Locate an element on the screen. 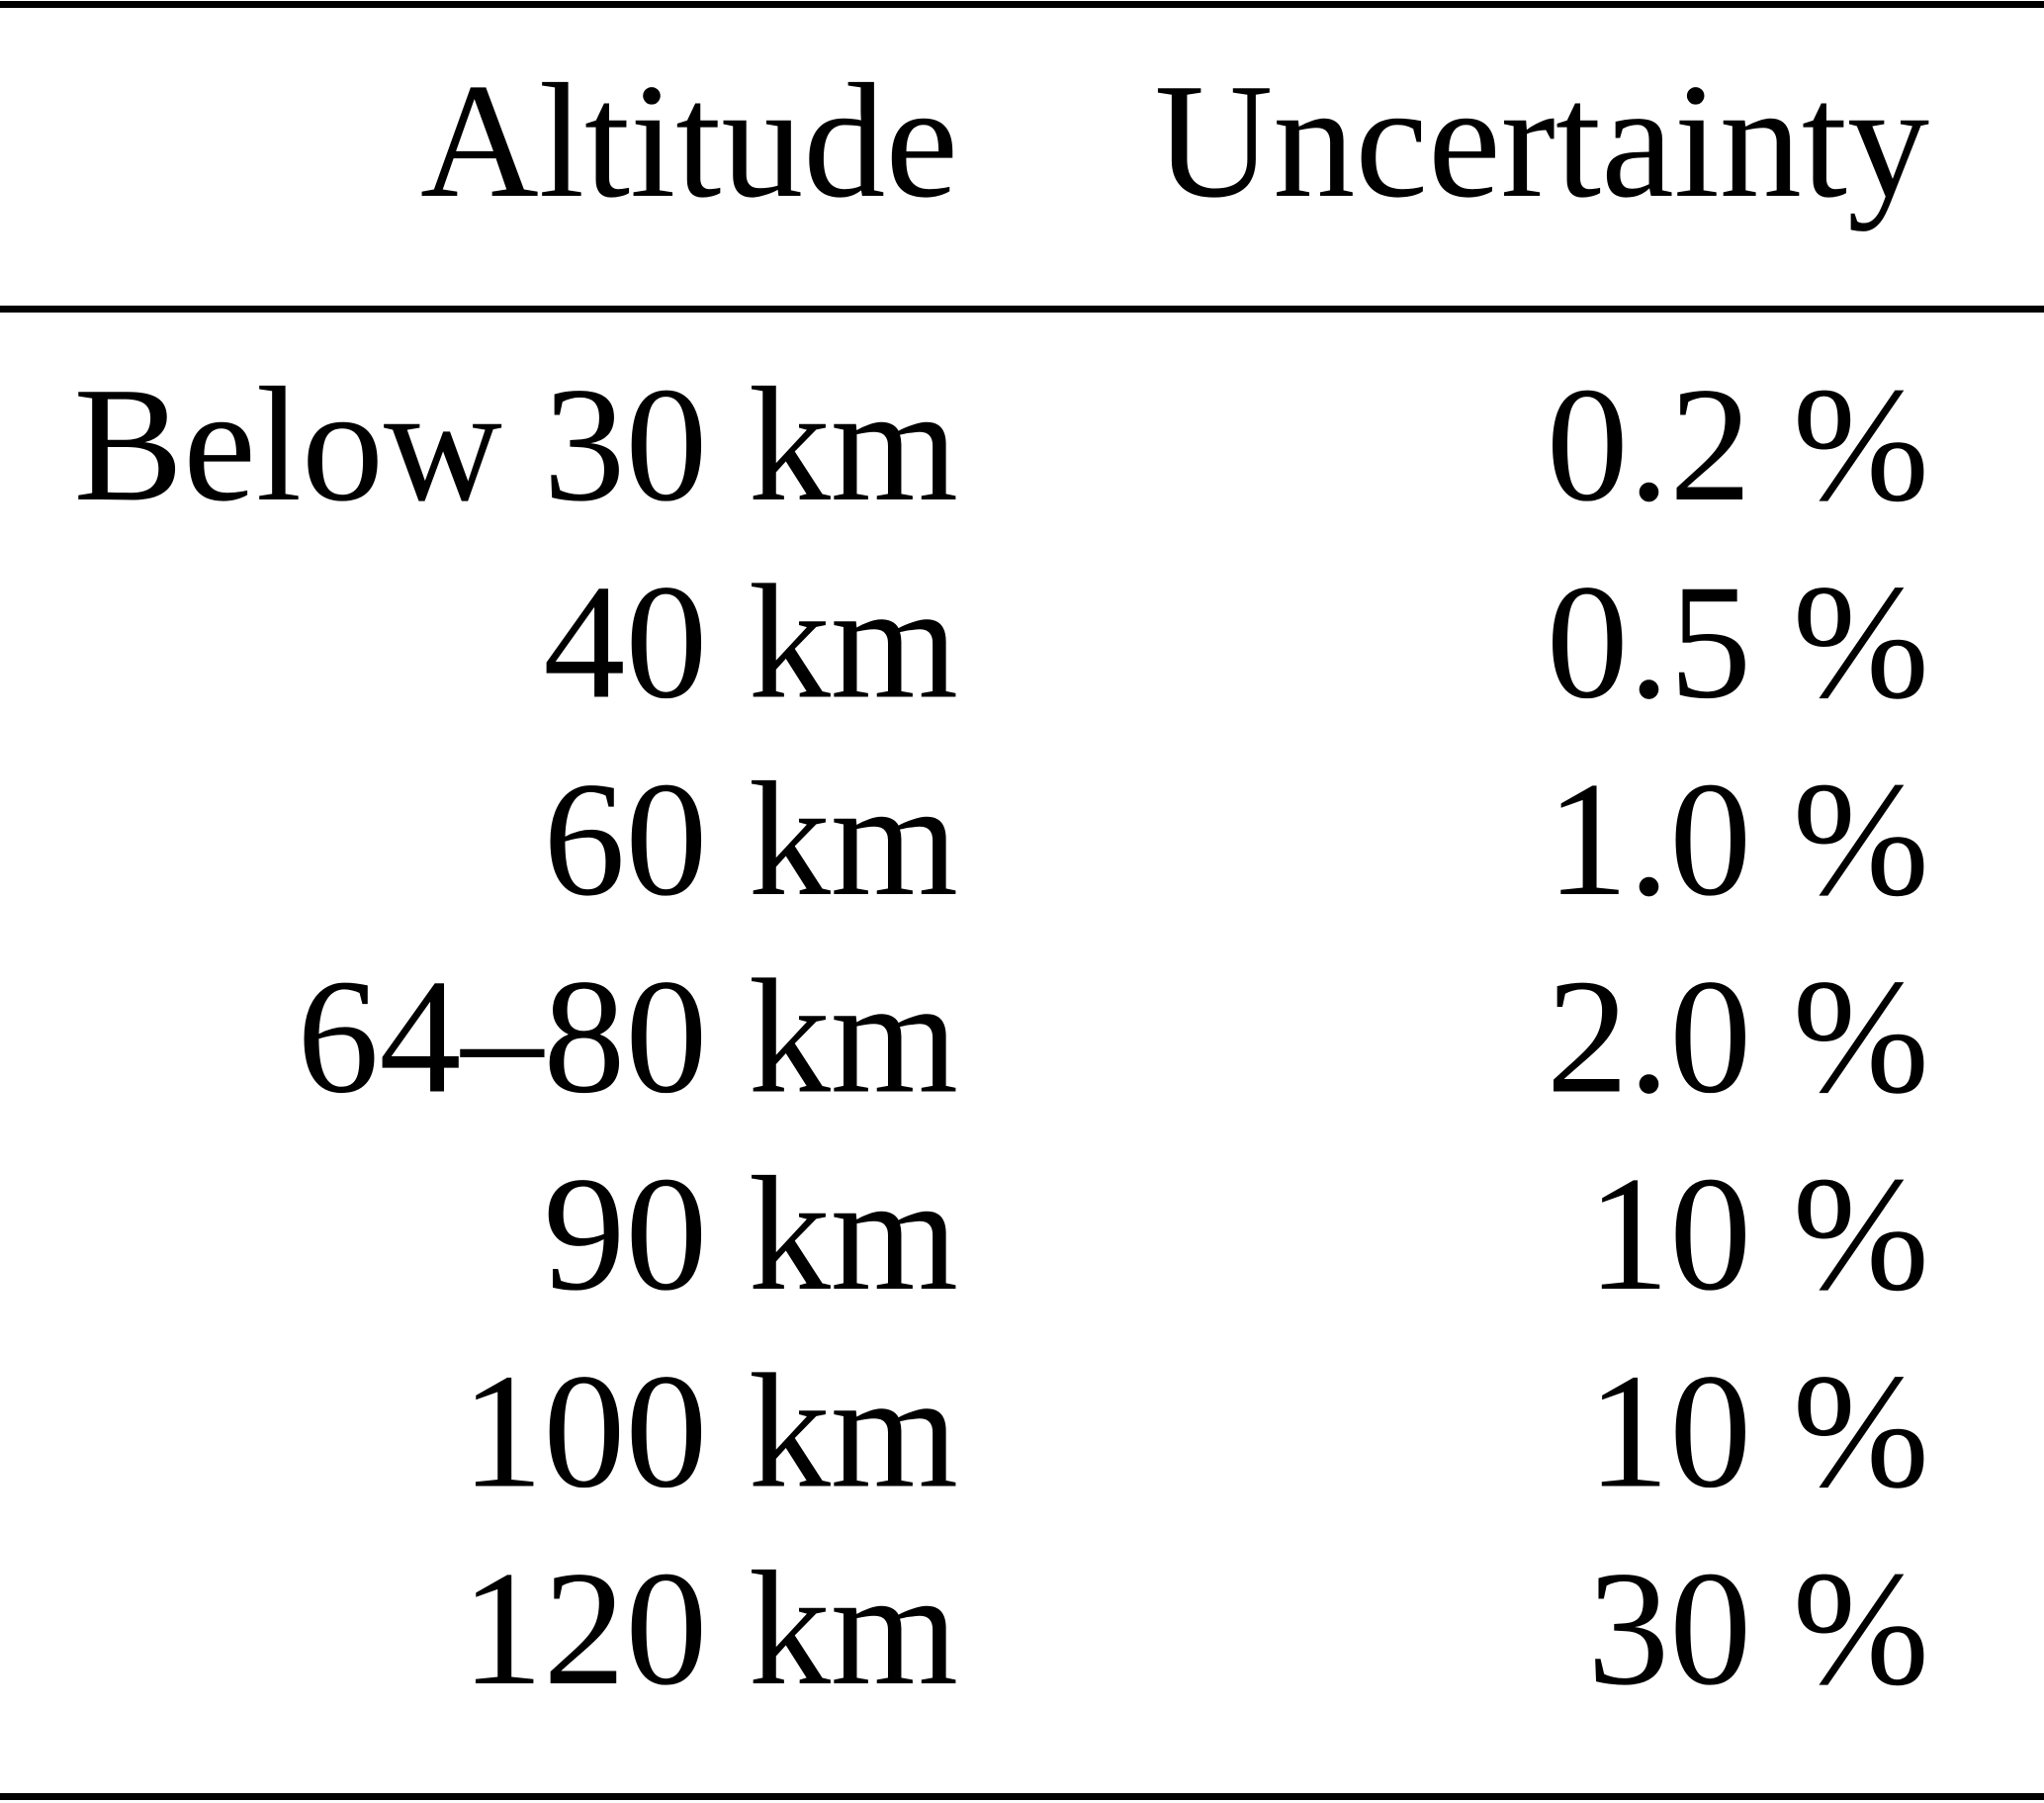 Image resolution: width=2044 pixels, height=1803 pixels. header-cell: Altitude is located at coordinates (689, 140).